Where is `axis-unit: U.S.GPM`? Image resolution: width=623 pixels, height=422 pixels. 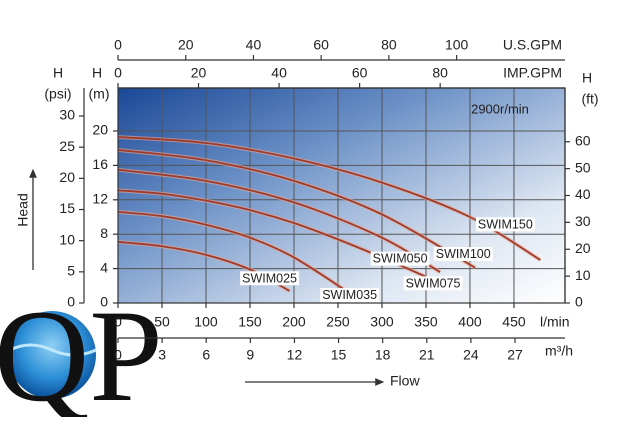 axis-unit: U.S.GPM is located at coordinates (532, 45).